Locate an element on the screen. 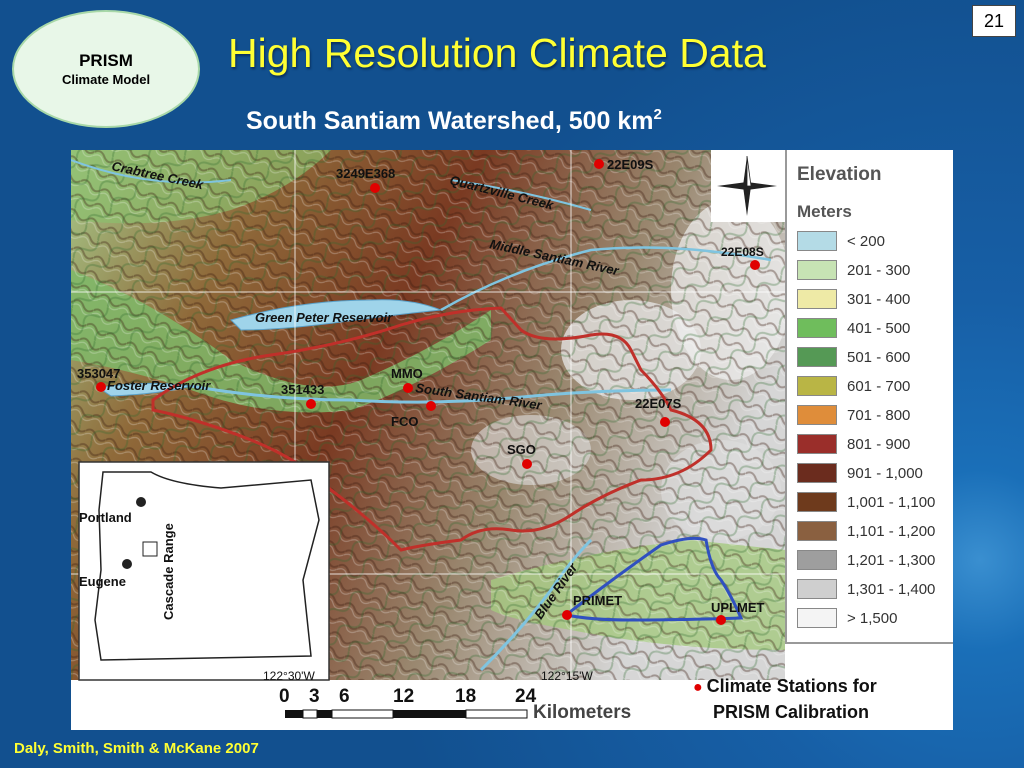  legend-item: 401 - 500 is located at coordinates (853, 328).